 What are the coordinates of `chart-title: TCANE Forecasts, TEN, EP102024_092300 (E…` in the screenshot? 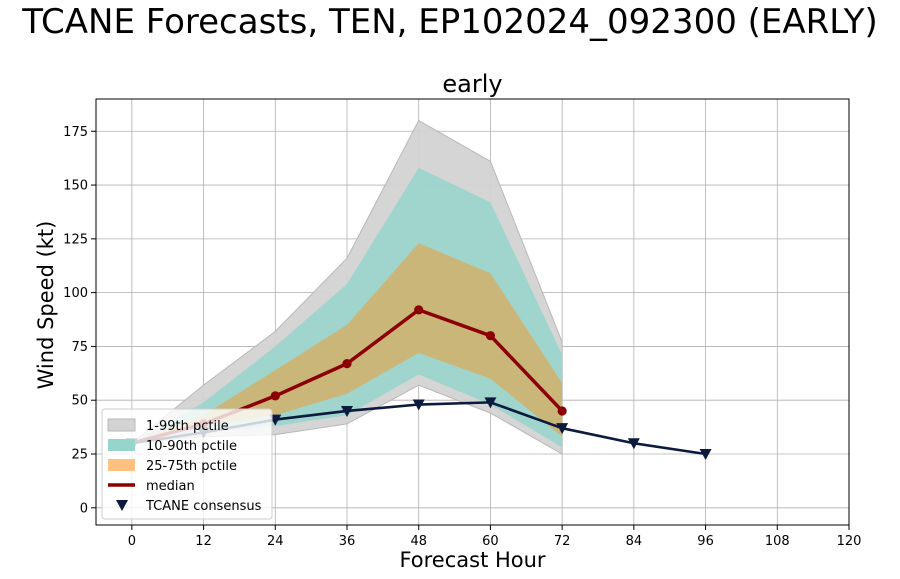 It's located at (450, 22).